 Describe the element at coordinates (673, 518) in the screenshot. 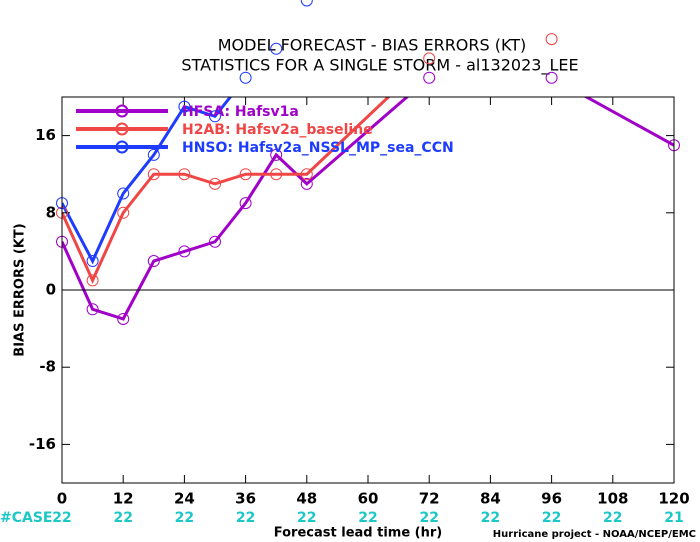

I see `case-count: 21` at that location.